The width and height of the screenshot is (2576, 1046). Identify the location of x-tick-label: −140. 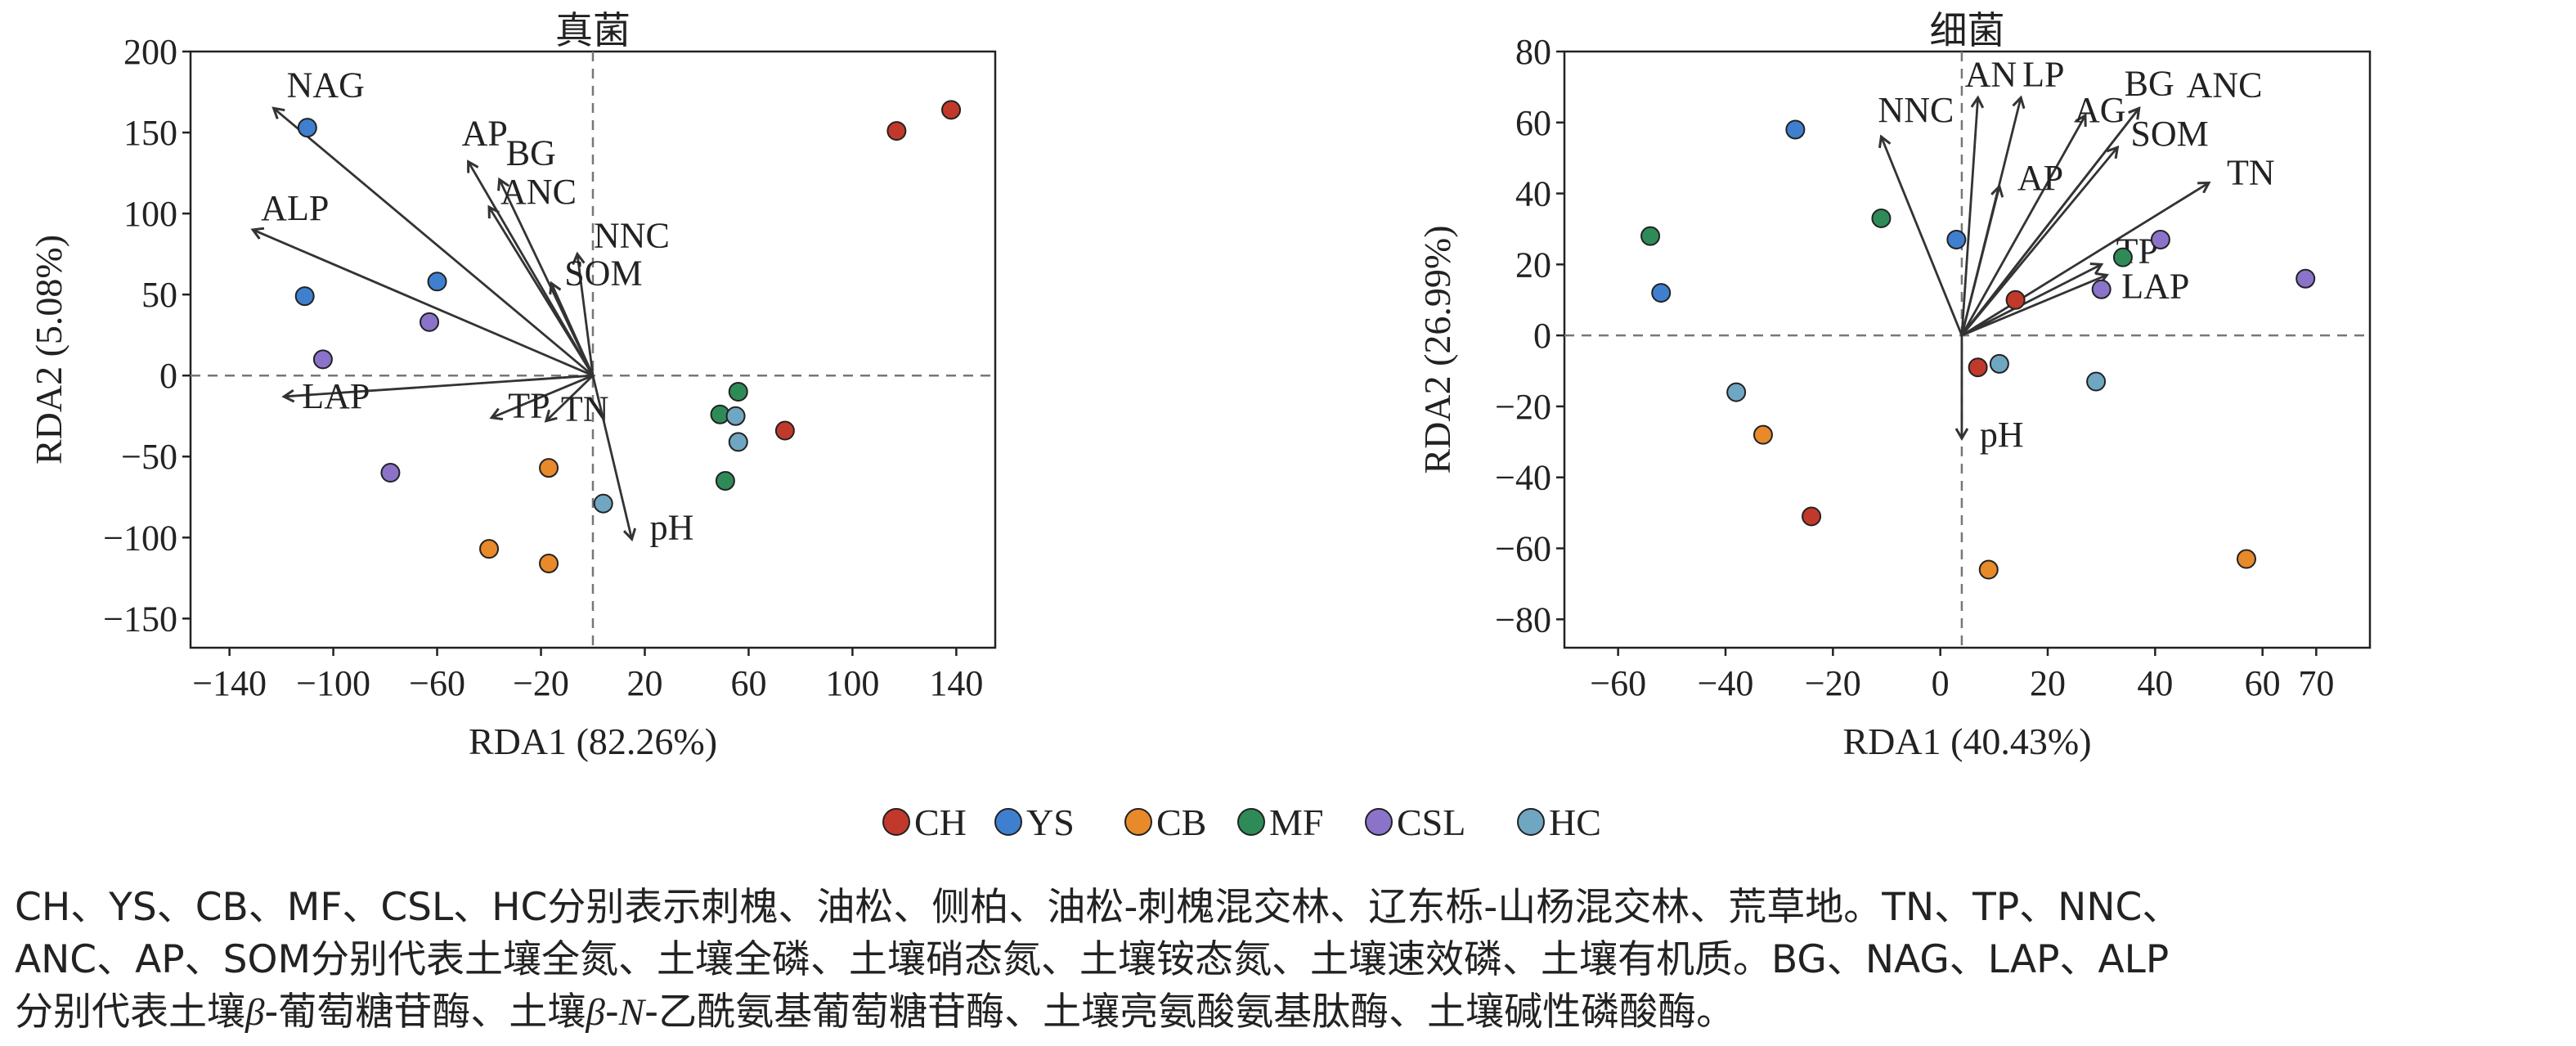
(230, 683).